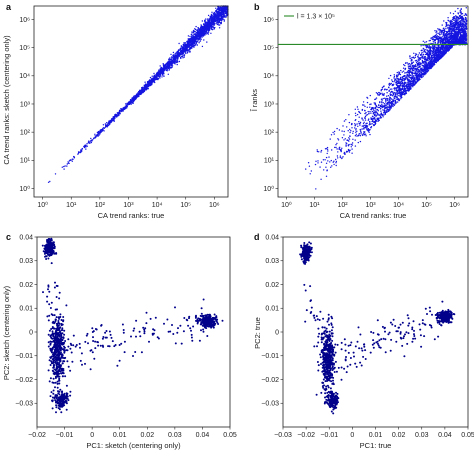 The height and width of the screenshot is (451, 474). What do you see at coordinates (24, 48) in the screenshot?
I see `y-tick-label: 10⁵` at bounding box center [24, 48].